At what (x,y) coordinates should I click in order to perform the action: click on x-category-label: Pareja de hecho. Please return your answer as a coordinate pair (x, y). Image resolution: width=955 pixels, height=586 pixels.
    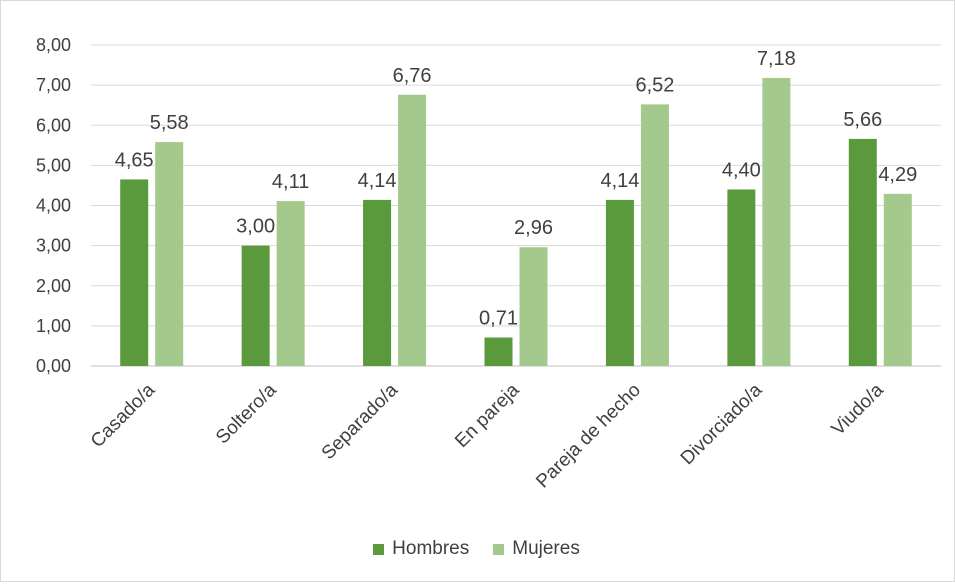
    Looking at the image, I should click on (588, 436).